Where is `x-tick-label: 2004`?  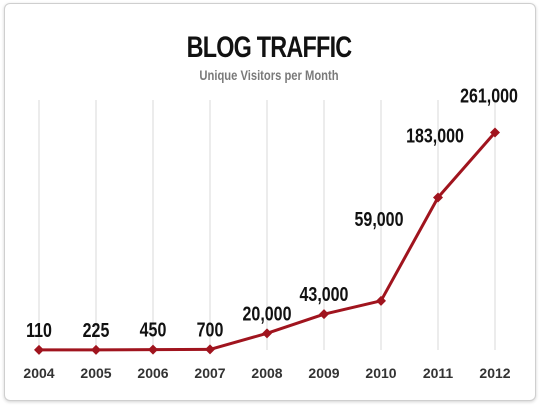 x-tick-label: 2004 is located at coordinates (38, 373).